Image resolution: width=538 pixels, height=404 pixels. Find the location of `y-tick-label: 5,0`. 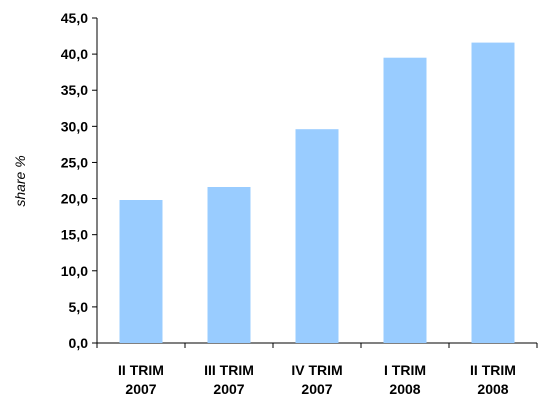

y-tick-label: 5,0 is located at coordinates (79, 307).